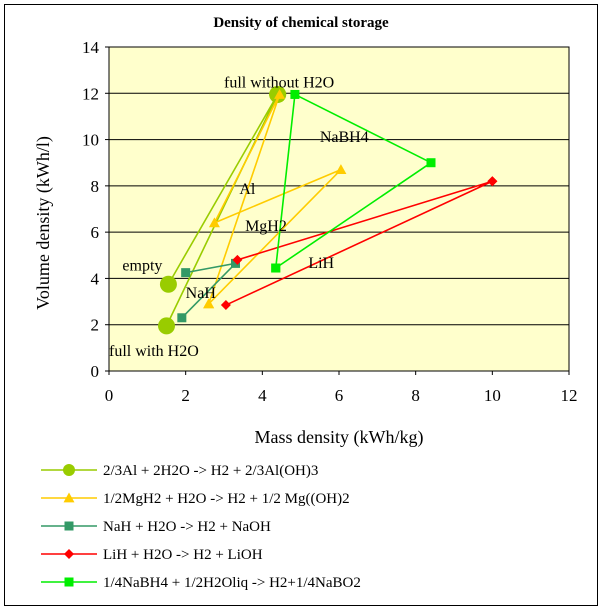  Describe the element at coordinates (247, 189) in the screenshot. I see `annotation-label: Al` at that location.